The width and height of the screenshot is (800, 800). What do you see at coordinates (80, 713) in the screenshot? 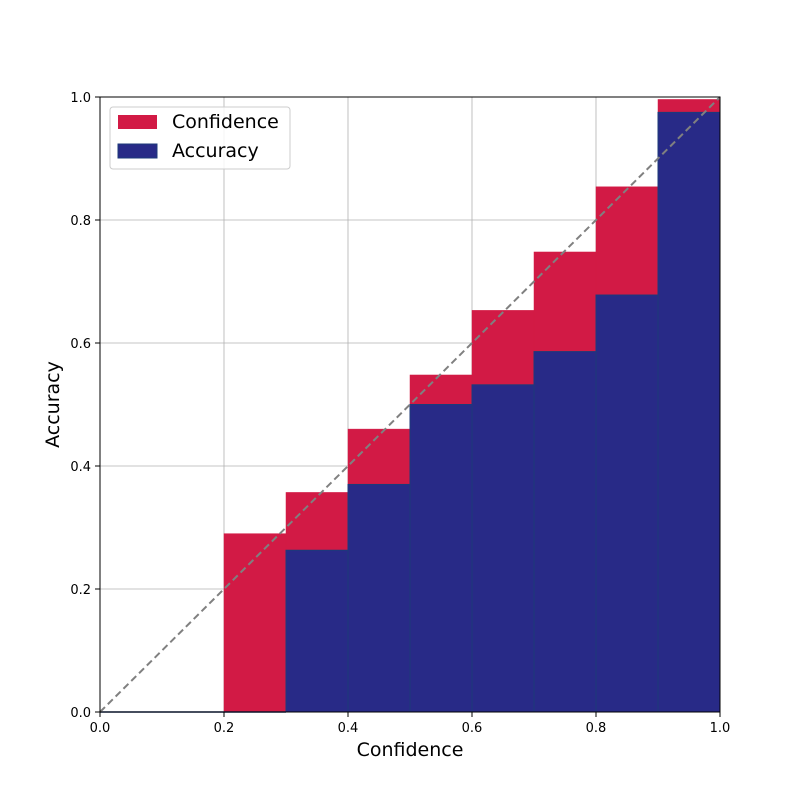
I see `y-tick-label-0: 0.0` at bounding box center [80, 713].